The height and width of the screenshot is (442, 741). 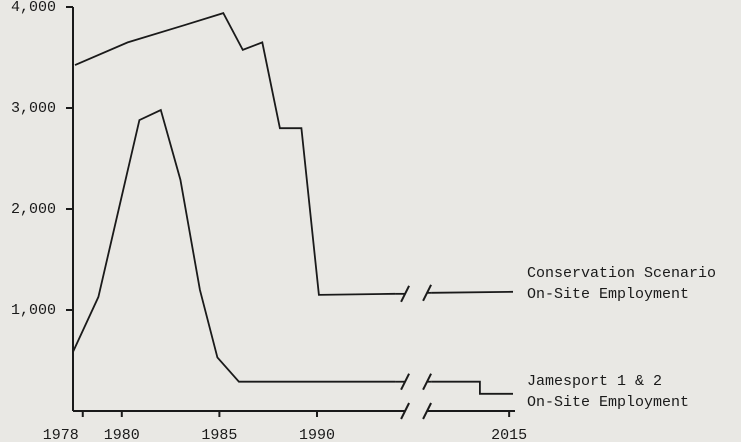 What do you see at coordinates (33, 209) in the screenshot?
I see `y-tick-label: 2,000` at bounding box center [33, 209].